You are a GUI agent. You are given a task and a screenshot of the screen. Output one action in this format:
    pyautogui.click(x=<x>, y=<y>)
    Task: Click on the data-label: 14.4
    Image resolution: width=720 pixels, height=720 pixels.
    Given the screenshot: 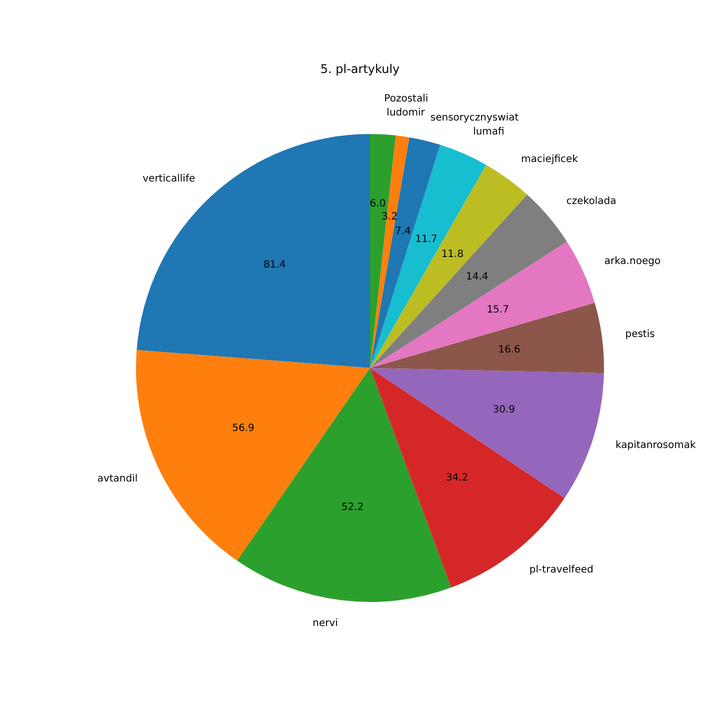 What is the action you would take?
    pyautogui.click(x=477, y=277)
    